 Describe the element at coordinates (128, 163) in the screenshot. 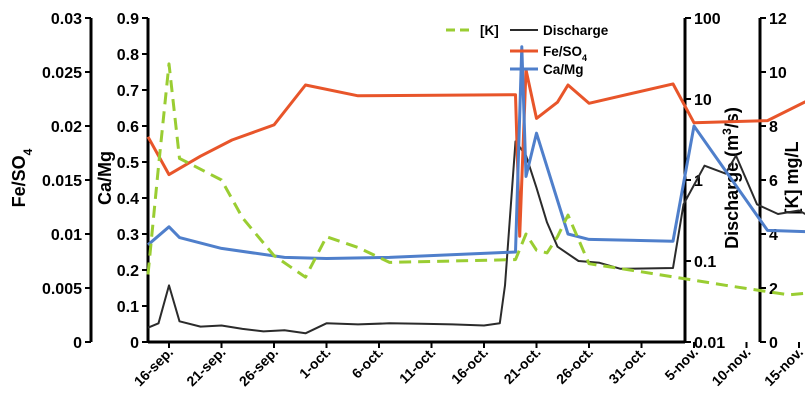

I see `ca-mg-tick-label: 0.5` at that location.